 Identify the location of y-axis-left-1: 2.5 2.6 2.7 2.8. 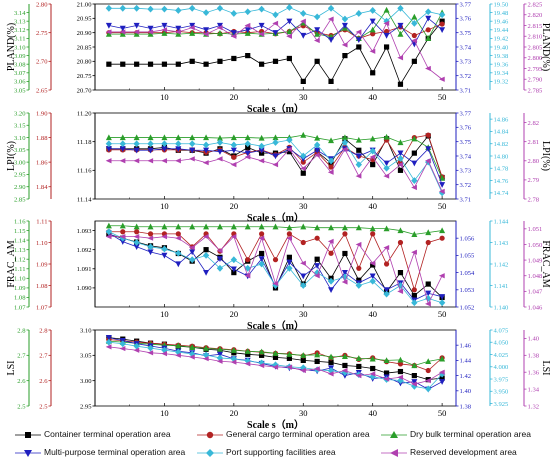
(45, 368).